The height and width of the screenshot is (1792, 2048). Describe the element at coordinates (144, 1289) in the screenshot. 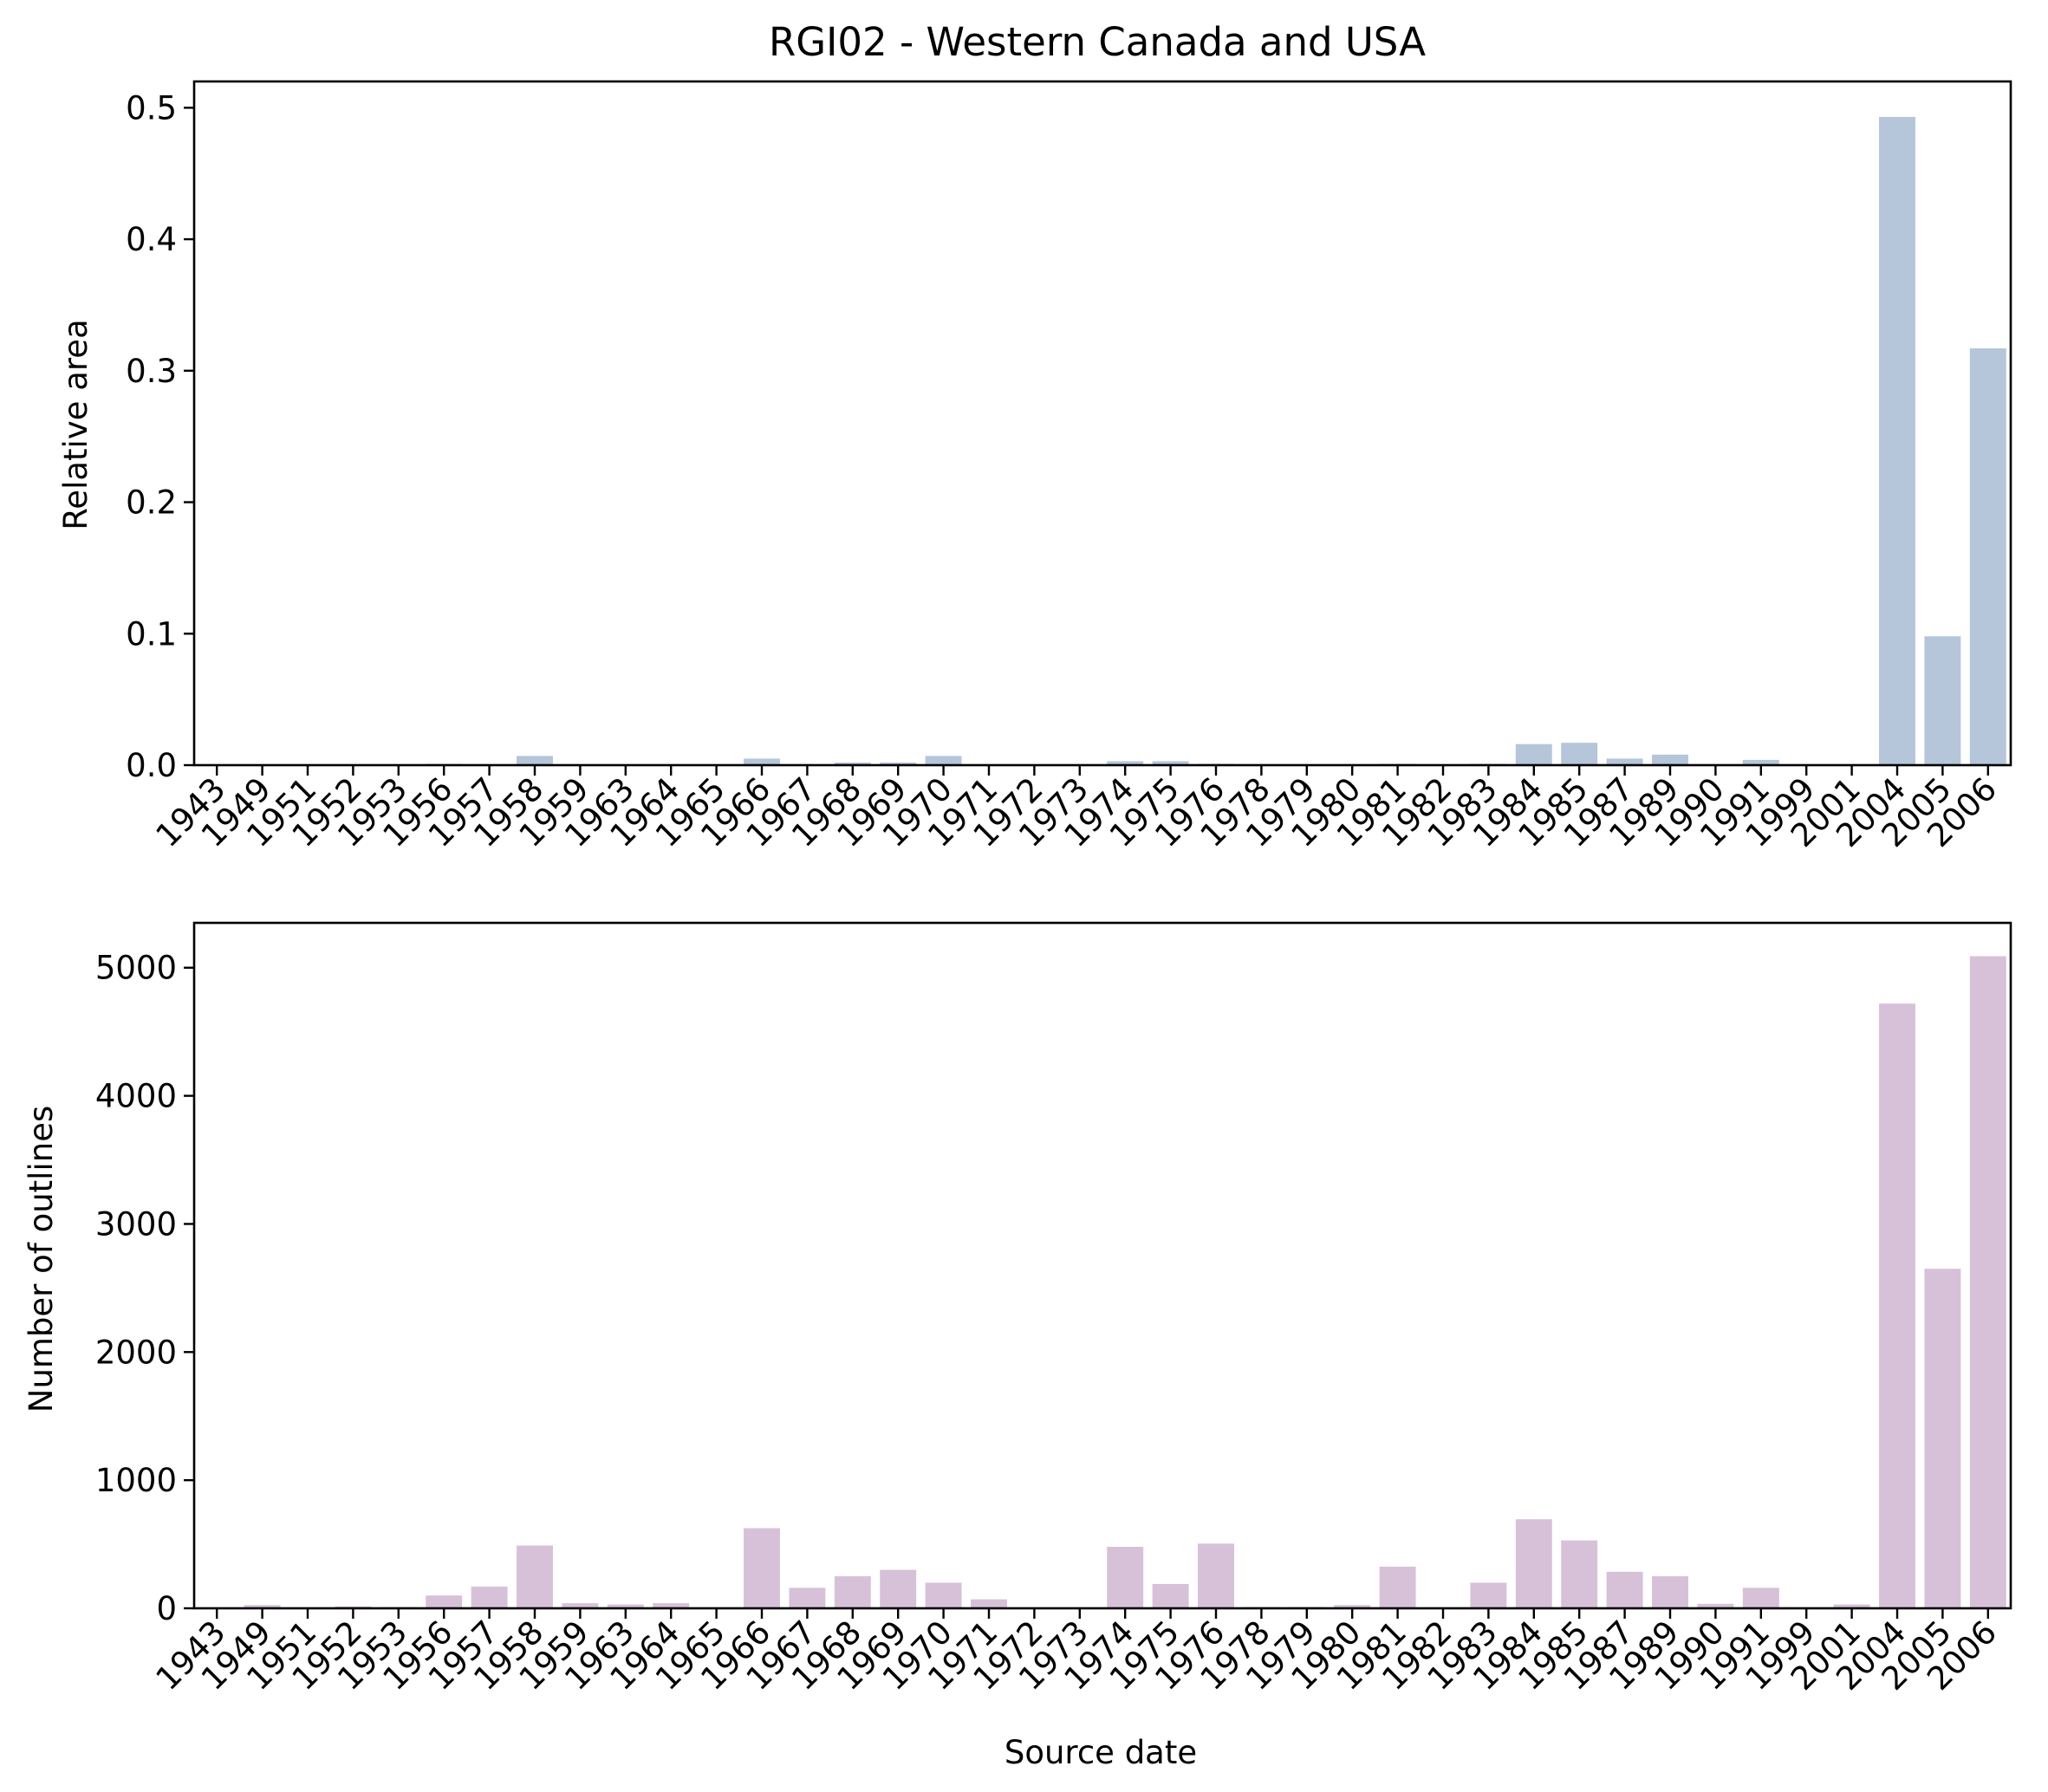

I see `y-axis: 0 1000 2000 3000 4000 5000` at that location.